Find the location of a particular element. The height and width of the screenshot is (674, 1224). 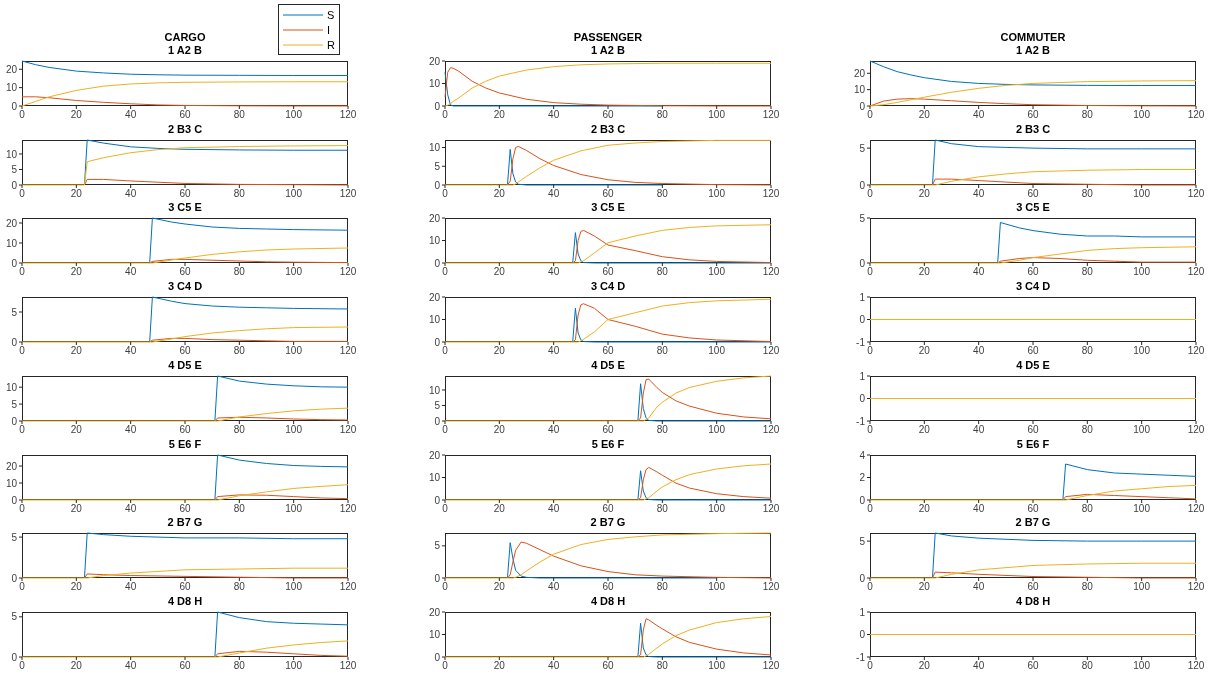

chart-title: 4 D5 E is located at coordinates (608, 365).